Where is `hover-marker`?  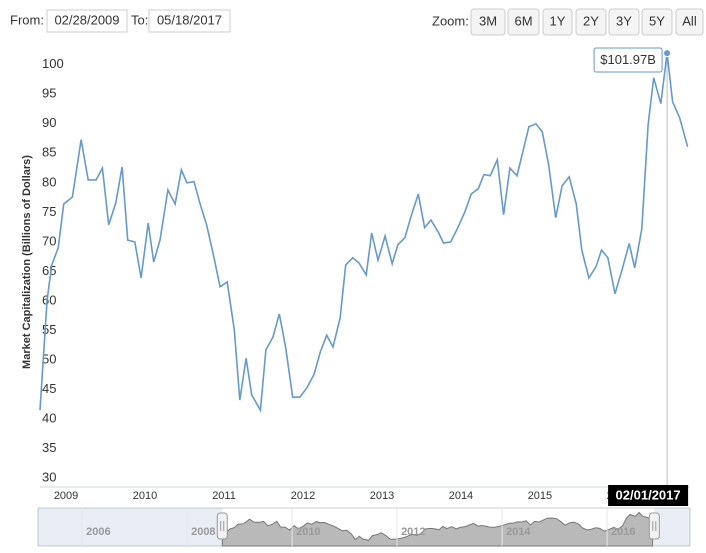
hover-marker is located at coordinates (667, 53).